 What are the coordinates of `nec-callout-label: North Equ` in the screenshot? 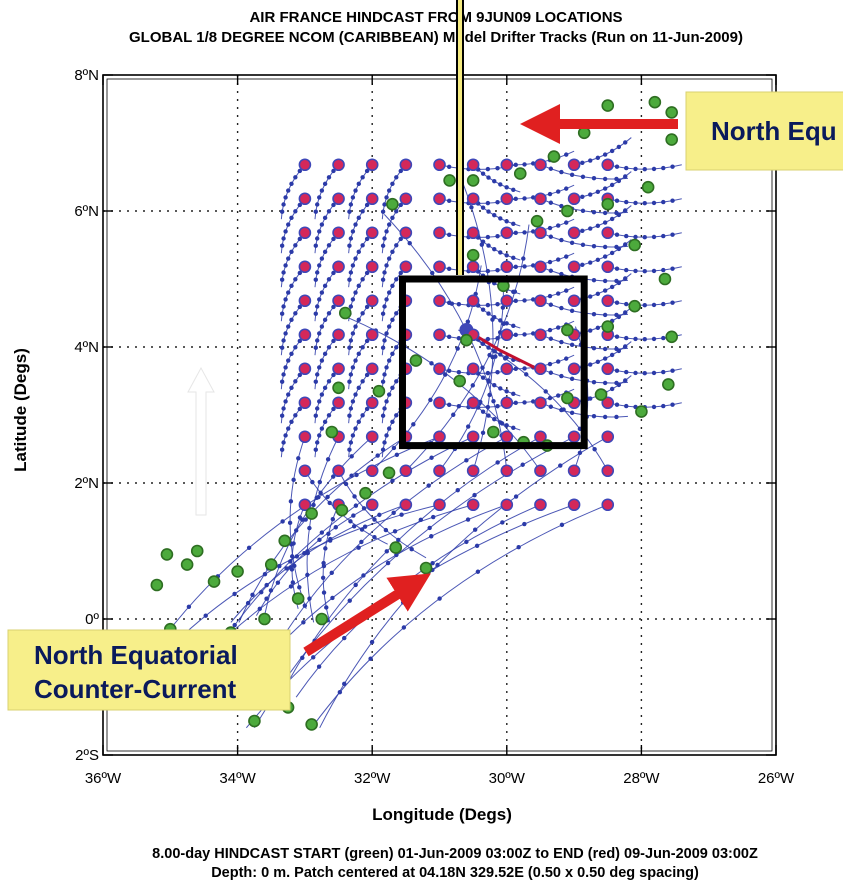 It's located at (774, 131).